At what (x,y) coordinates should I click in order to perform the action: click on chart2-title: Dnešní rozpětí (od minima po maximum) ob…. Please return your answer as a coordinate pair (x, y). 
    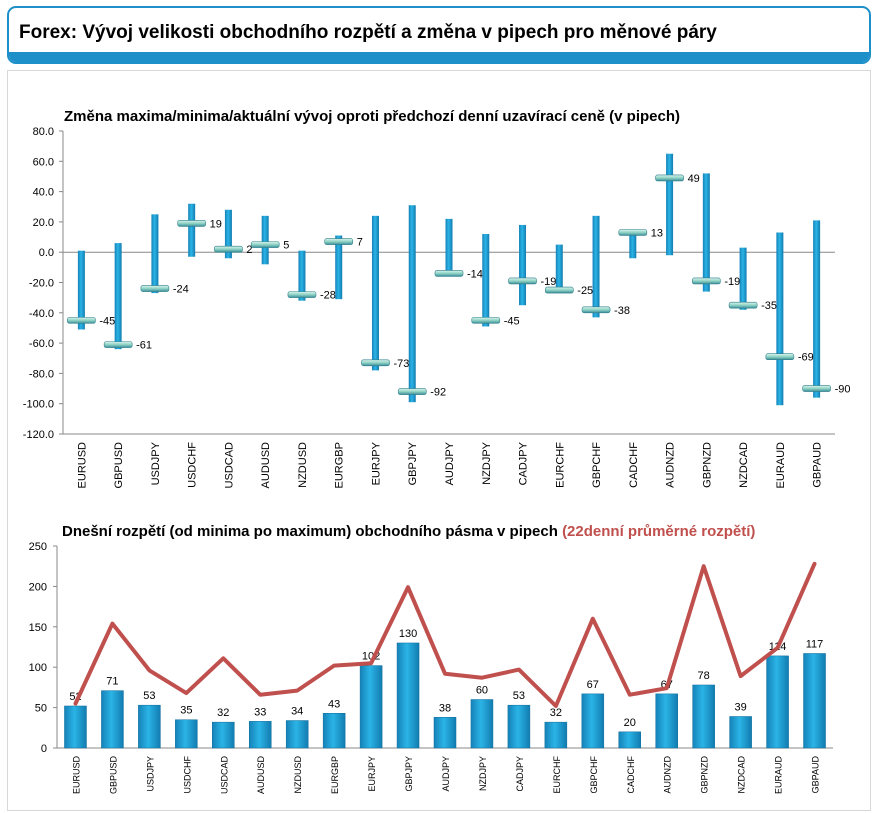
    Looking at the image, I should click on (408, 531).